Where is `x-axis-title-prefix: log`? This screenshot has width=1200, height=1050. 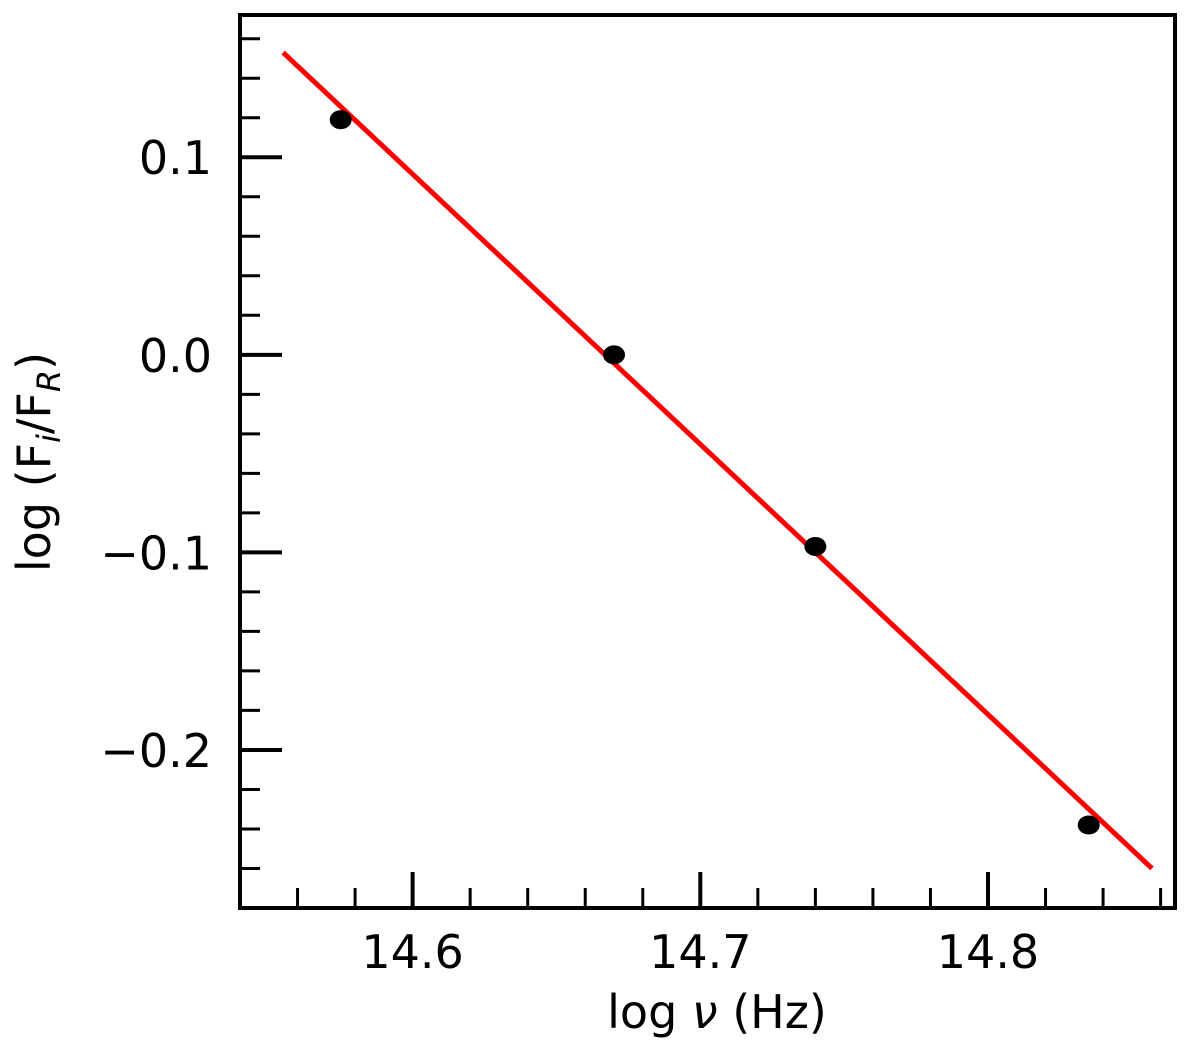
x-axis-title-prefix: log is located at coordinates (649, 1012).